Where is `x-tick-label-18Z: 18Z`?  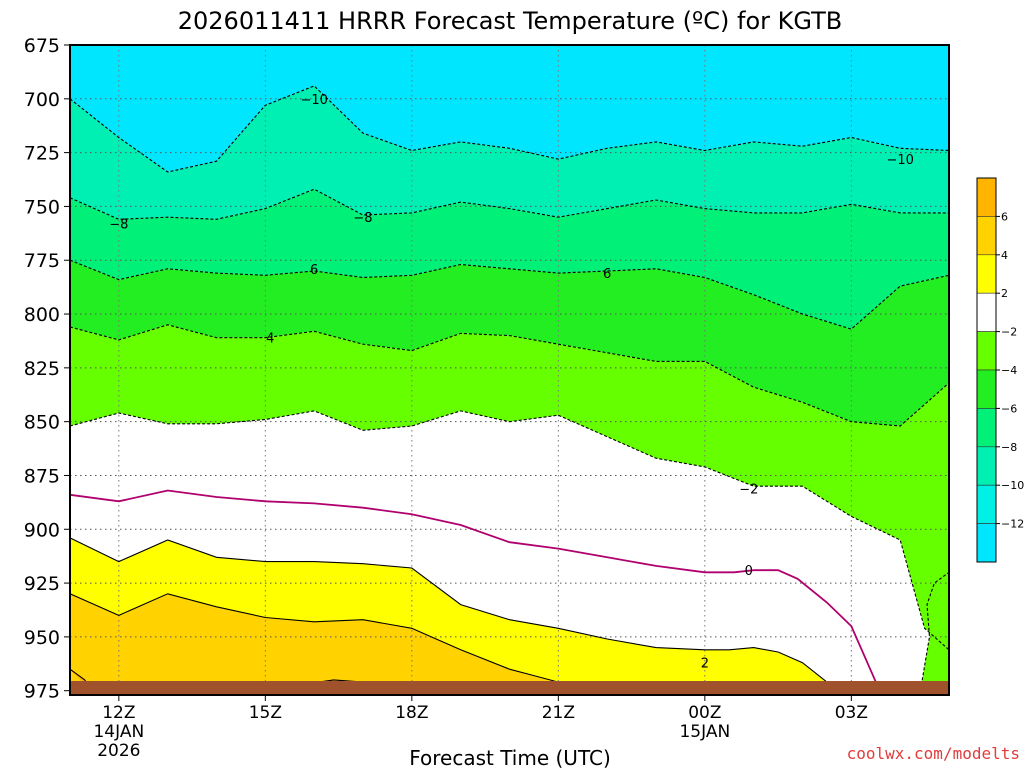 x-tick-label-18Z: 18Z is located at coordinates (411, 713).